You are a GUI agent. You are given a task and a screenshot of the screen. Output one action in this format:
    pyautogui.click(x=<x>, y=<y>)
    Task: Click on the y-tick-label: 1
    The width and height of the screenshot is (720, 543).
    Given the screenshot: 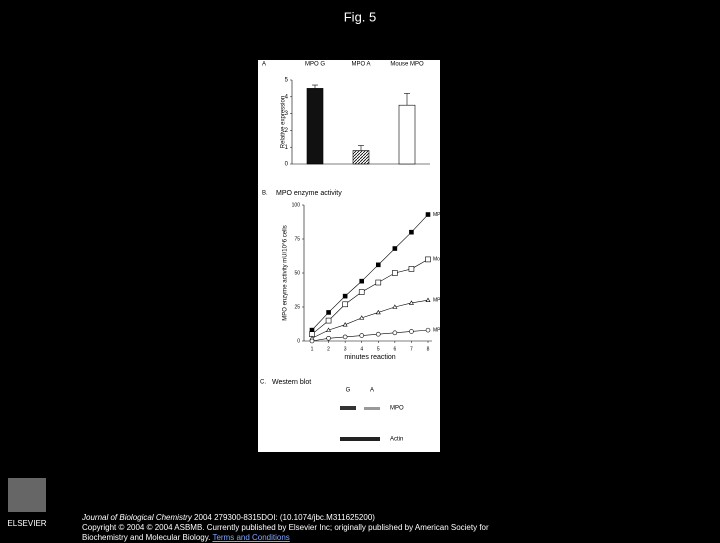 What is the action you would take?
    pyautogui.click(x=287, y=148)
    